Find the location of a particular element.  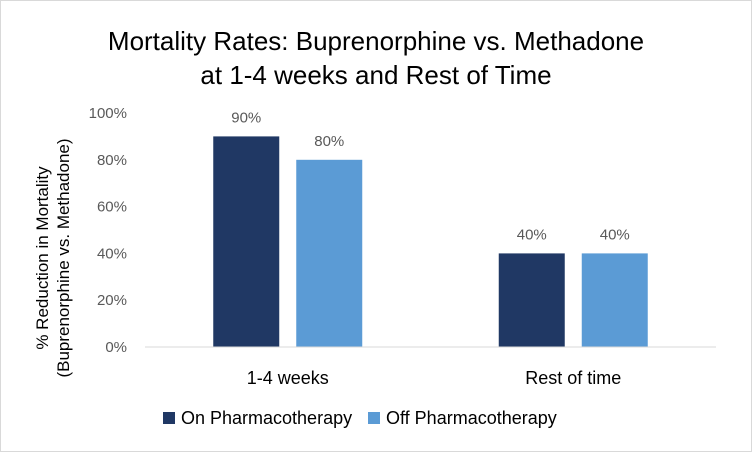

y-axis-title-line-2: (Buprenorphine vs. Methadone) is located at coordinates (63, 257).